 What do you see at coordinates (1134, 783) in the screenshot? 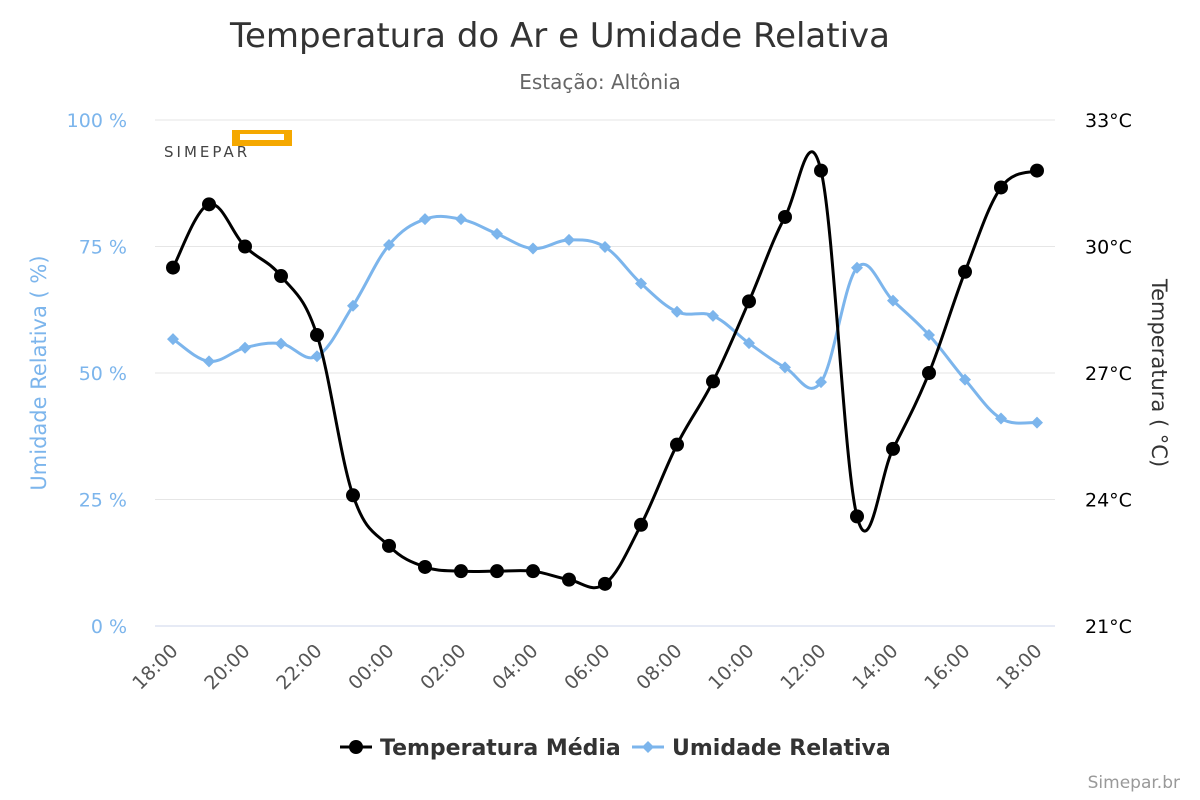
I see `credits-link: Simepar.br` at bounding box center [1134, 783].